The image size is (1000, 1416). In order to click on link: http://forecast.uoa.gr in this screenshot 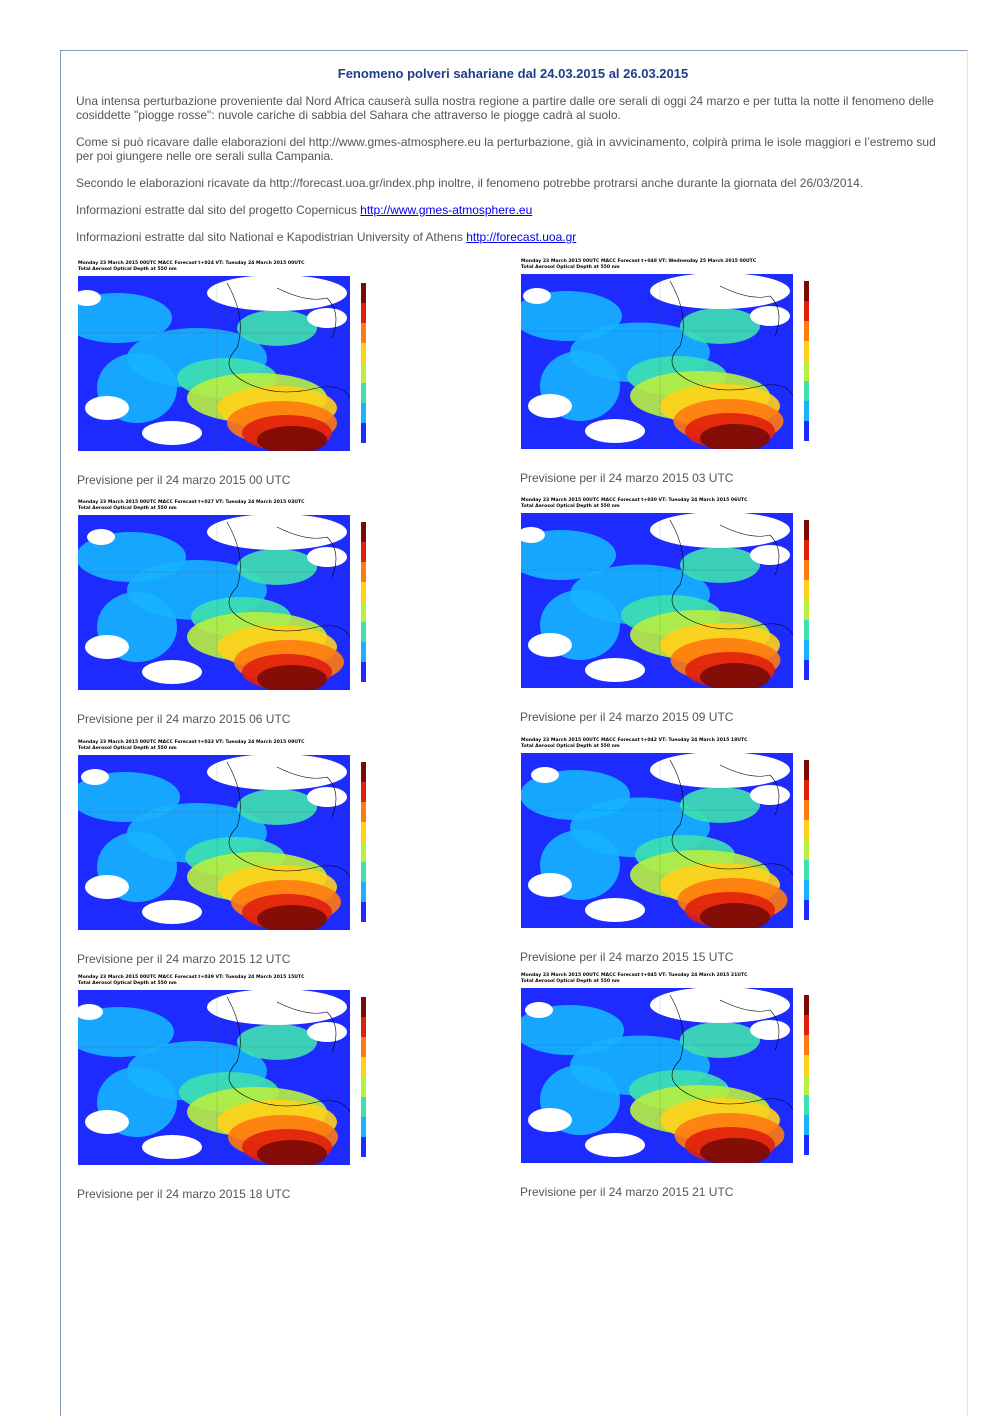, I will do `click(521, 237)`.